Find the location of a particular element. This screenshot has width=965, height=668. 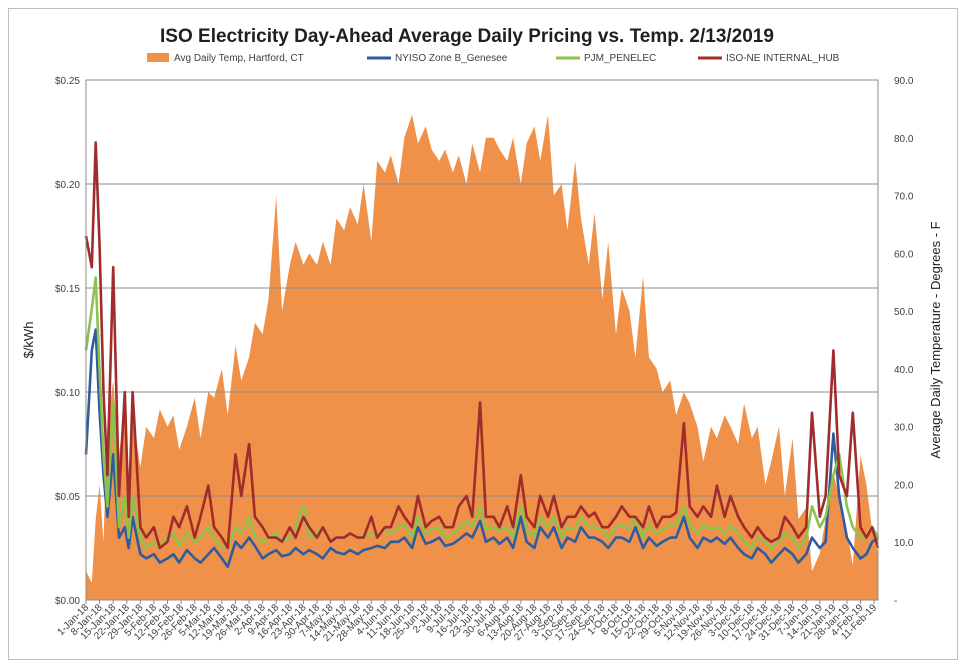

legend-swatch is located at coordinates (158, 57).